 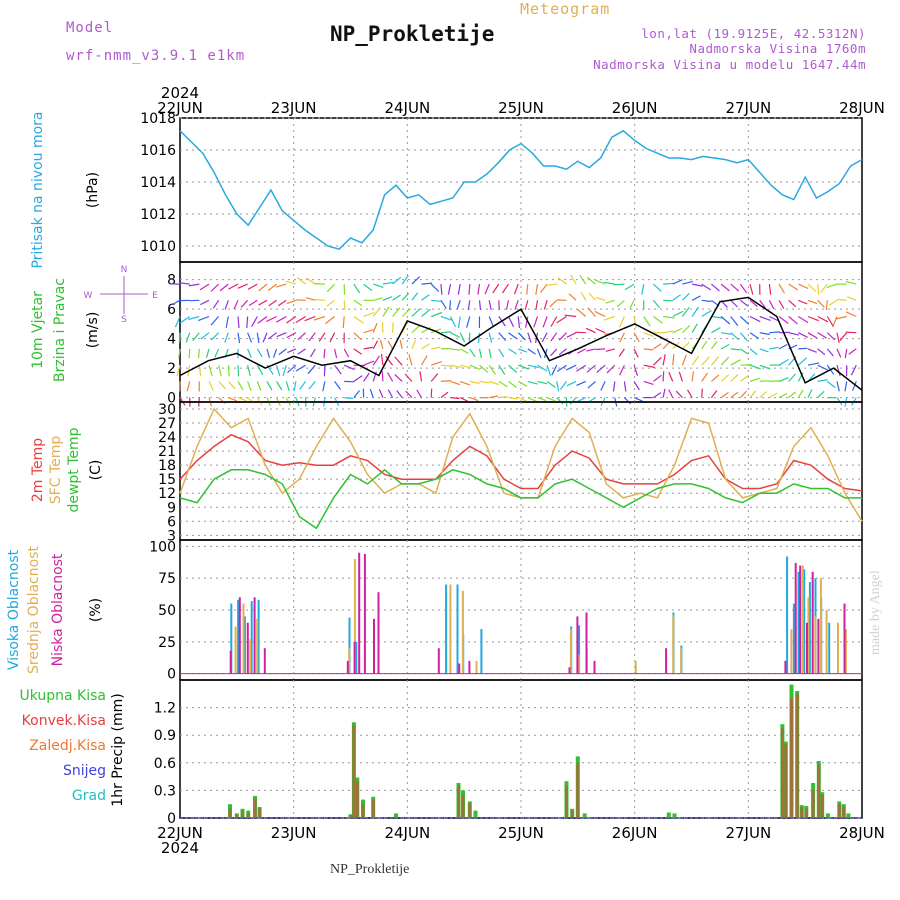 What do you see at coordinates (89, 796) in the screenshot?
I see `precip-legend-4: Grad` at bounding box center [89, 796].